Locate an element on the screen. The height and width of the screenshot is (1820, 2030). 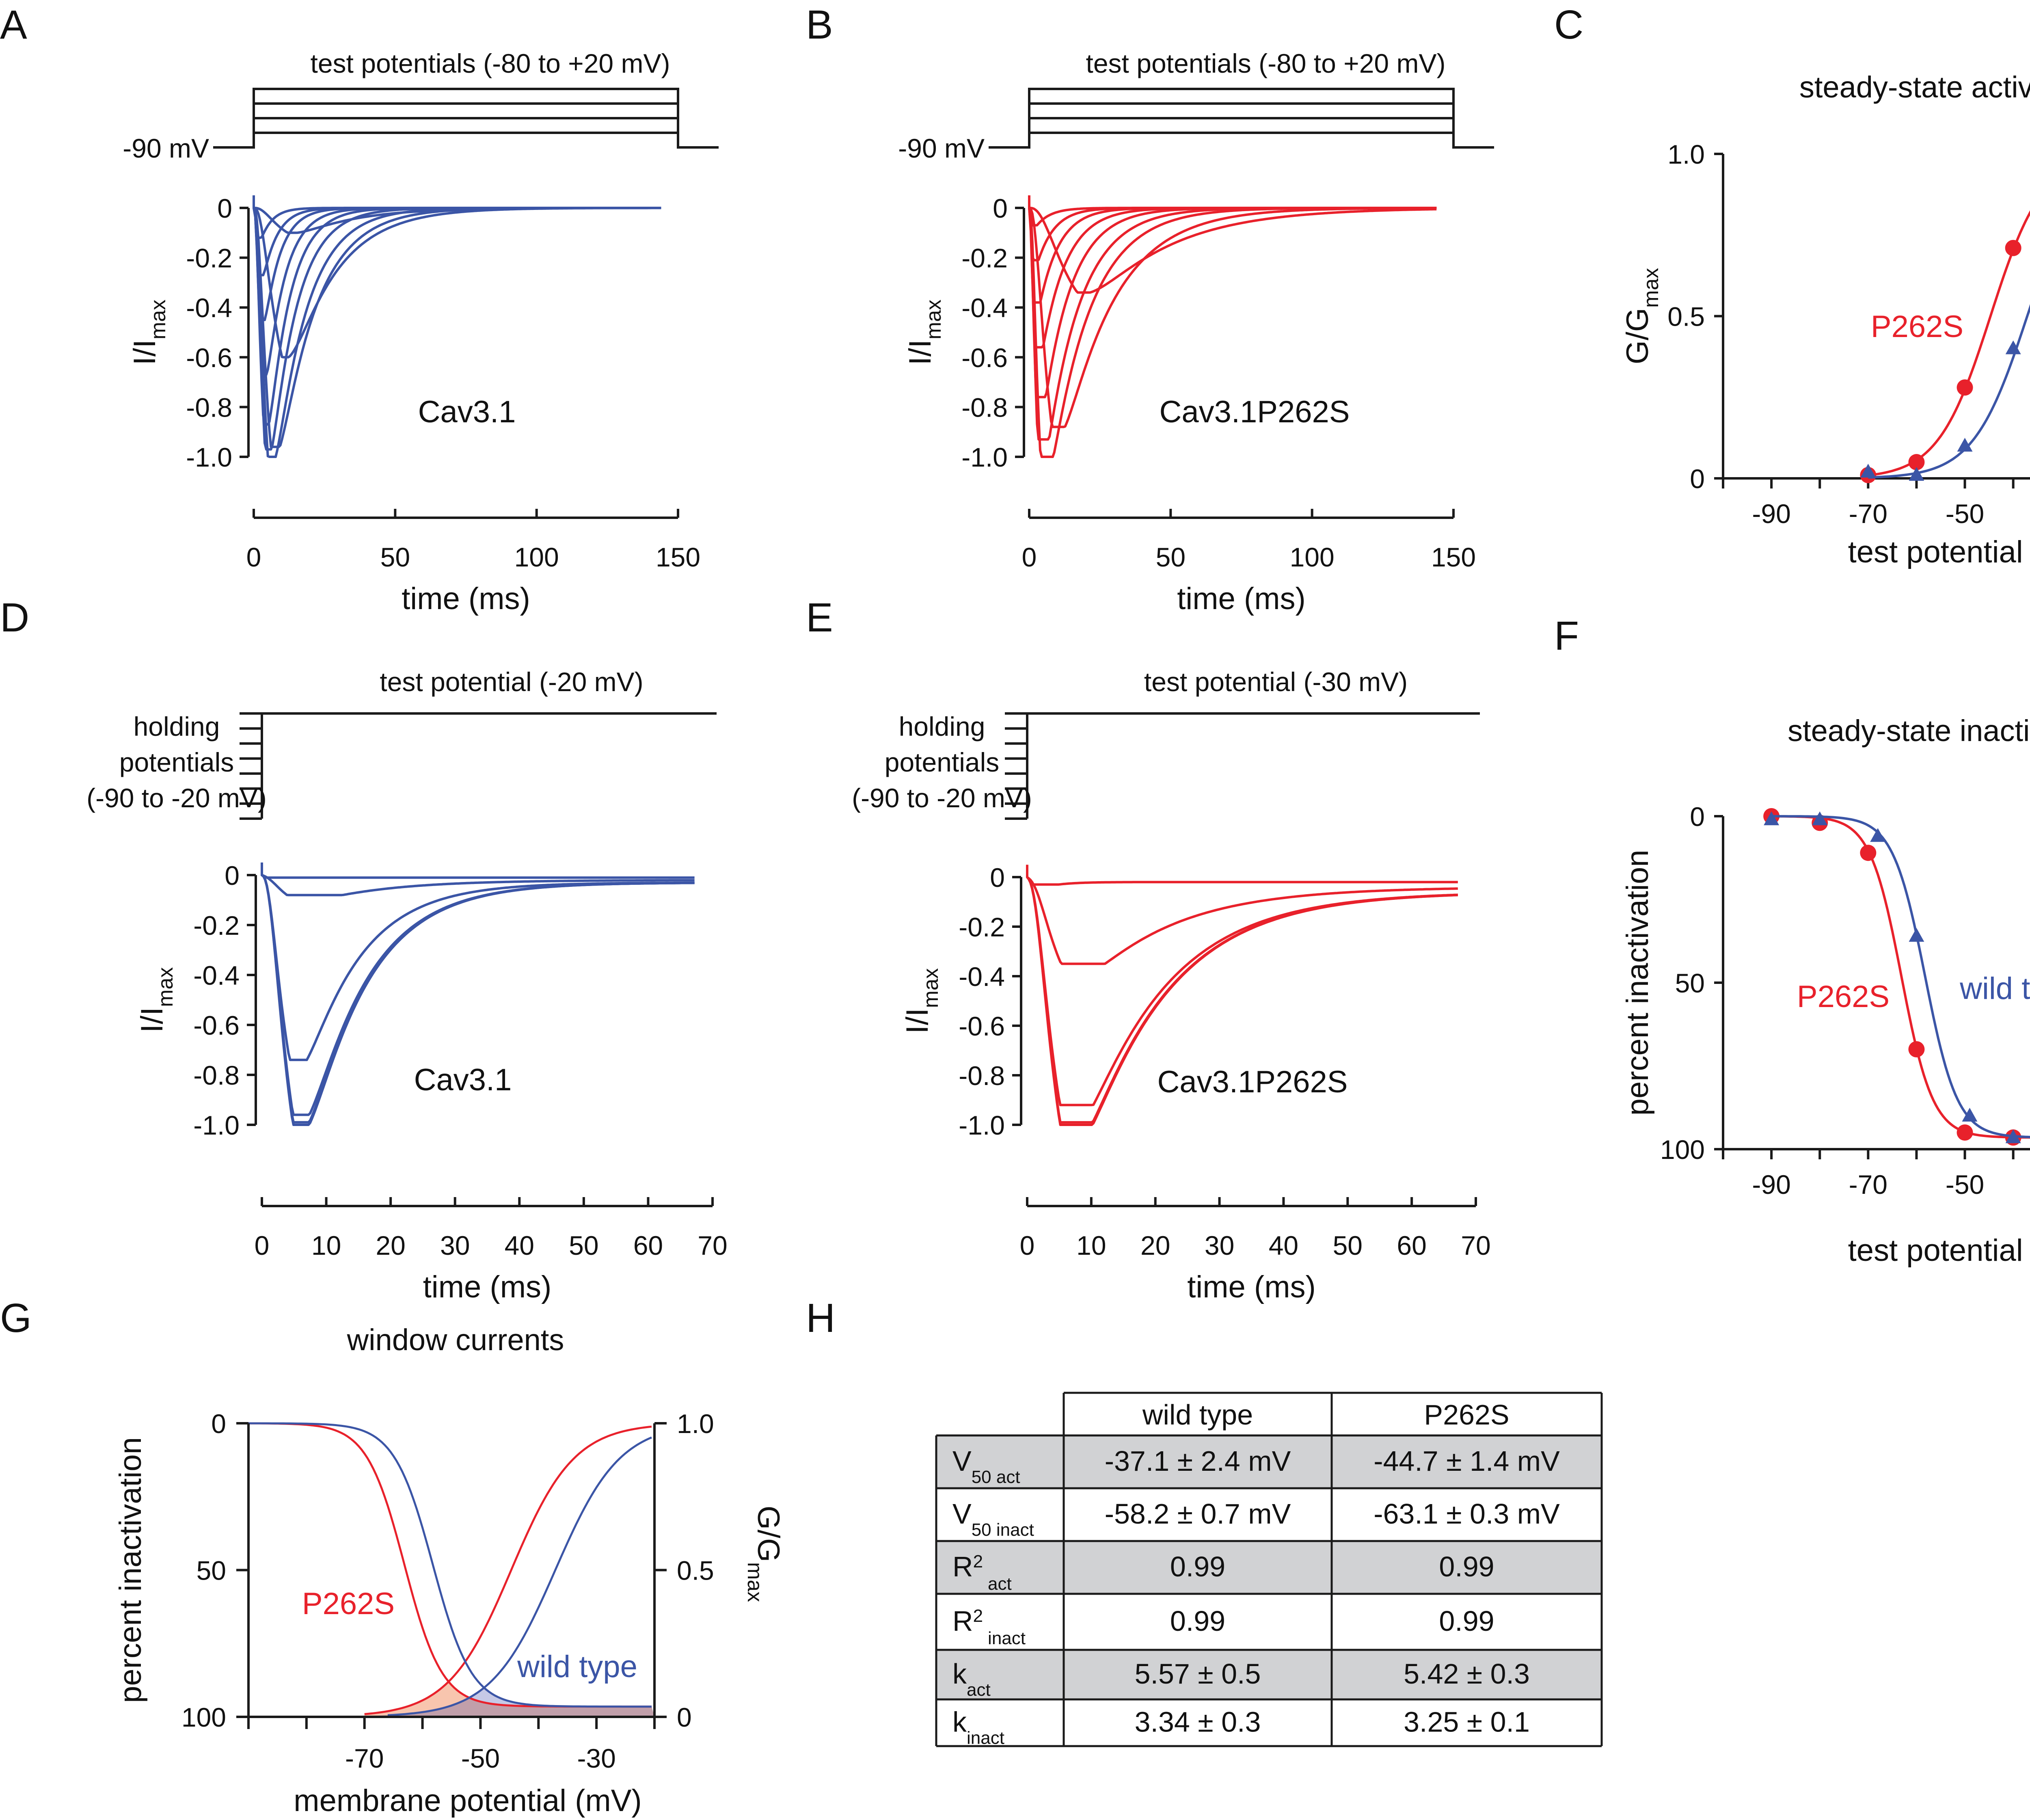
x-tick-label: -30 is located at coordinates (596, 1758).